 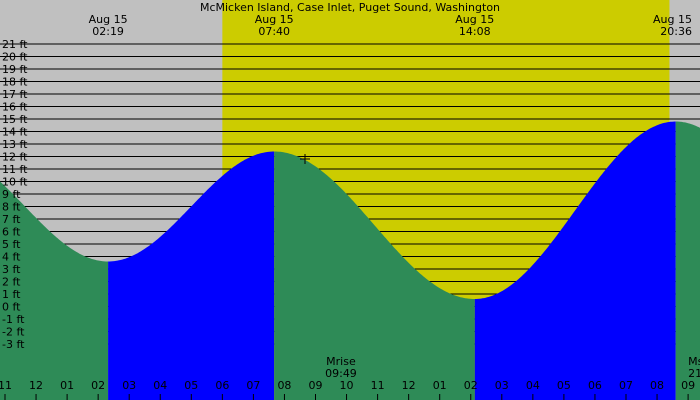 I want to click on y-tick-label: 21 ft, so click(x=15, y=44).